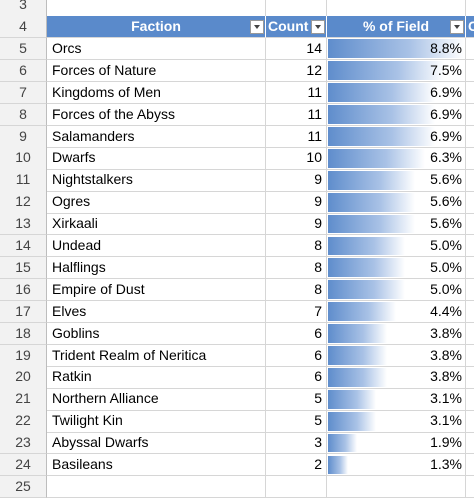  Describe the element at coordinates (23, 136) in the screenshot. I see `row-number: 9` at that location.